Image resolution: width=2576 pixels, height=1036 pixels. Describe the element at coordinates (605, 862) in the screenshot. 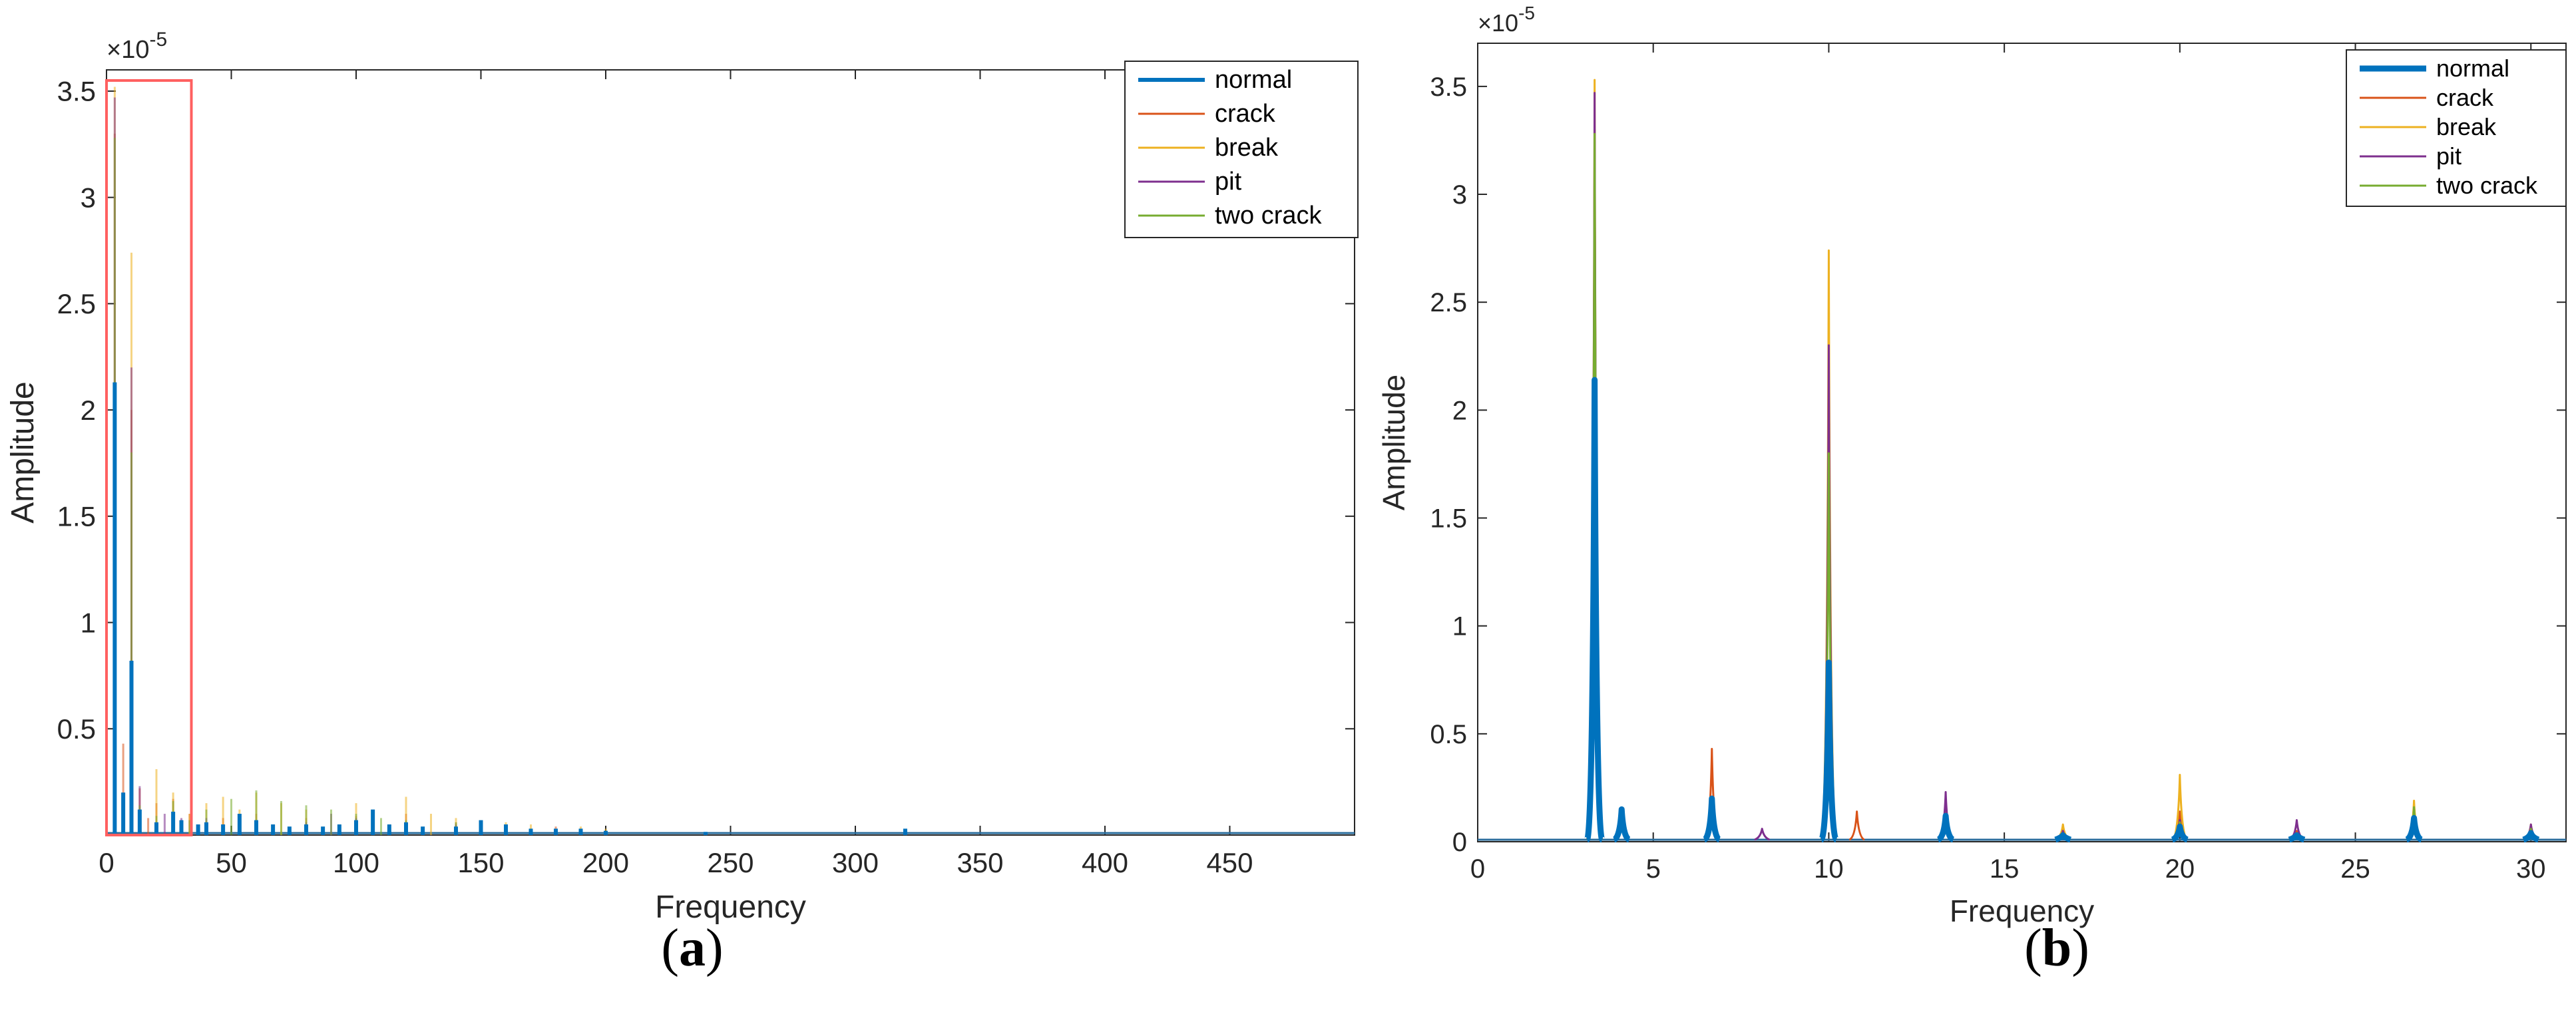

I see `x-tick-label: 200` at that location.